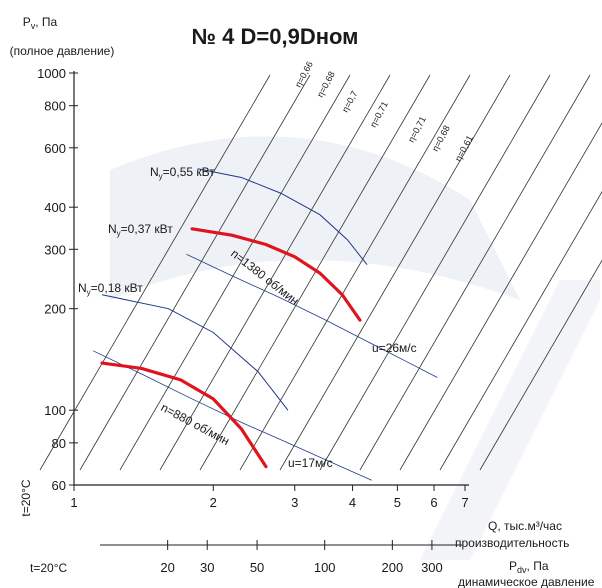  I want to click on secondary-tick-label: 200, so click(393, 567).